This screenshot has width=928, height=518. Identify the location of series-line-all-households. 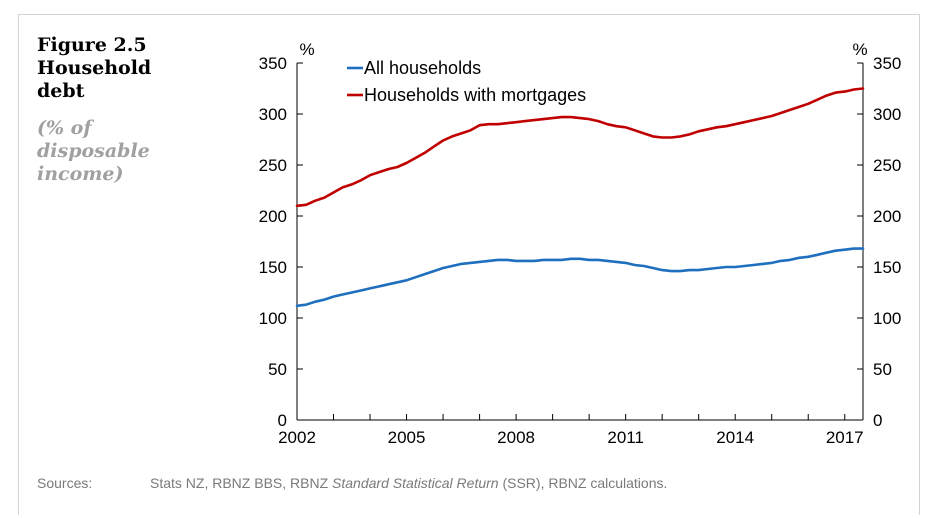
(580, 277).